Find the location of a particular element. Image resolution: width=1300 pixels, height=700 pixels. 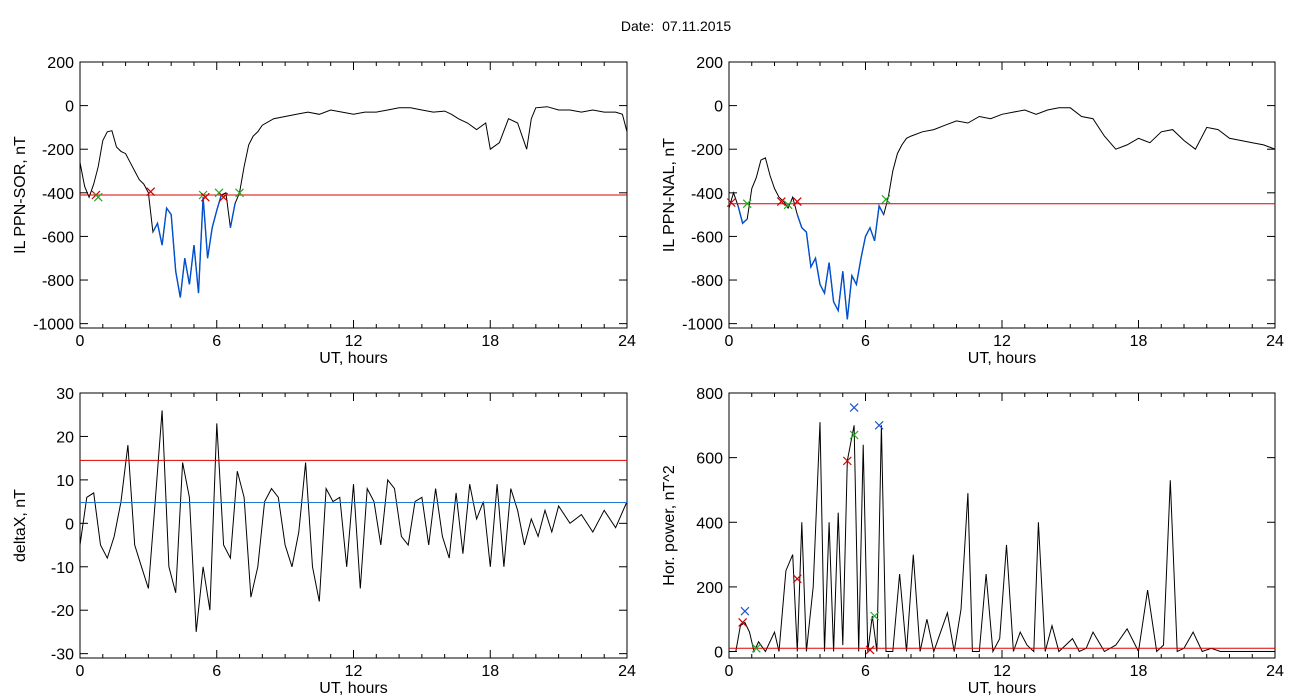

y-tick-label: 400 is located at coordinates (709, 523).